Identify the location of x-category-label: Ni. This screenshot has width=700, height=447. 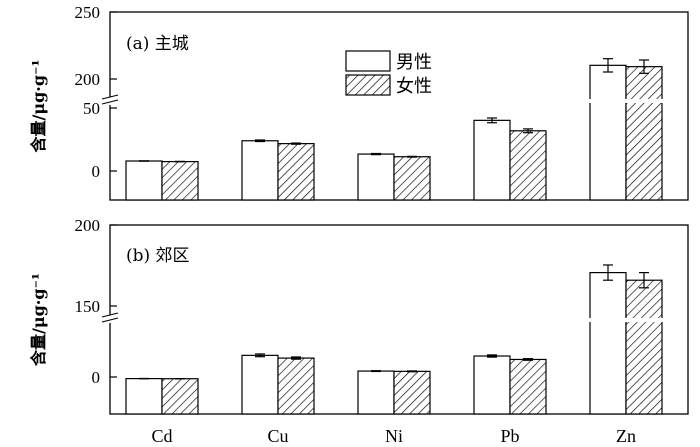
(394, 436).